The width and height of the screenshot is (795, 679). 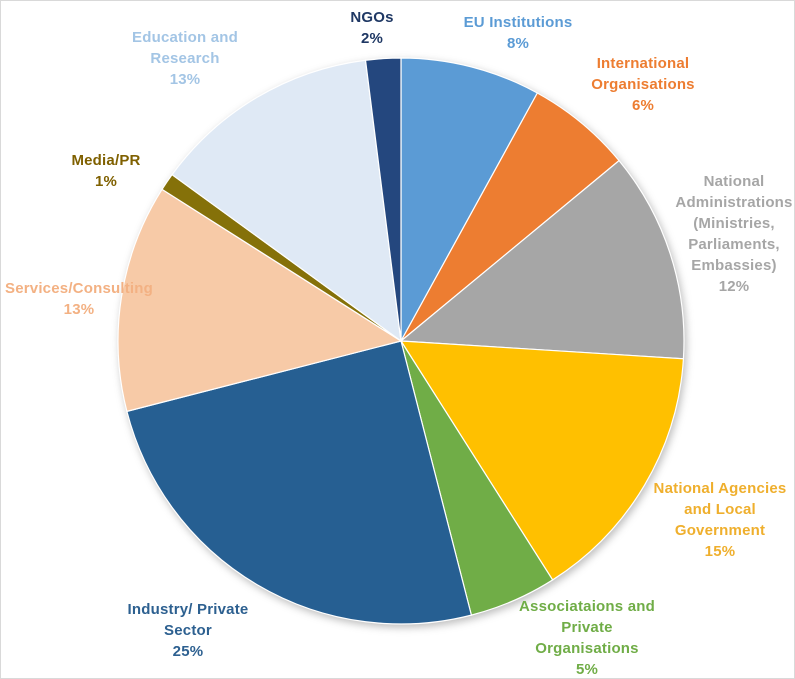 What do you see at coordinates (383, 199) in the screenshot?
I see `pie-slice-ngos` at bounding box center [383, 199].